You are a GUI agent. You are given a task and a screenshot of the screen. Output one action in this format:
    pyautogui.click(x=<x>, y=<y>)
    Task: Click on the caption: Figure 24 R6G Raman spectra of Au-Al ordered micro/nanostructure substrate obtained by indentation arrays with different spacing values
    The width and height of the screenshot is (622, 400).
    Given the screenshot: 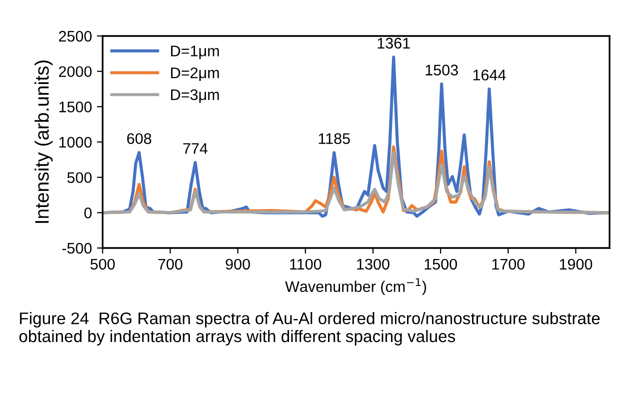 What is the action you would take?
    pyautogui.click(x=309, y=329)
    